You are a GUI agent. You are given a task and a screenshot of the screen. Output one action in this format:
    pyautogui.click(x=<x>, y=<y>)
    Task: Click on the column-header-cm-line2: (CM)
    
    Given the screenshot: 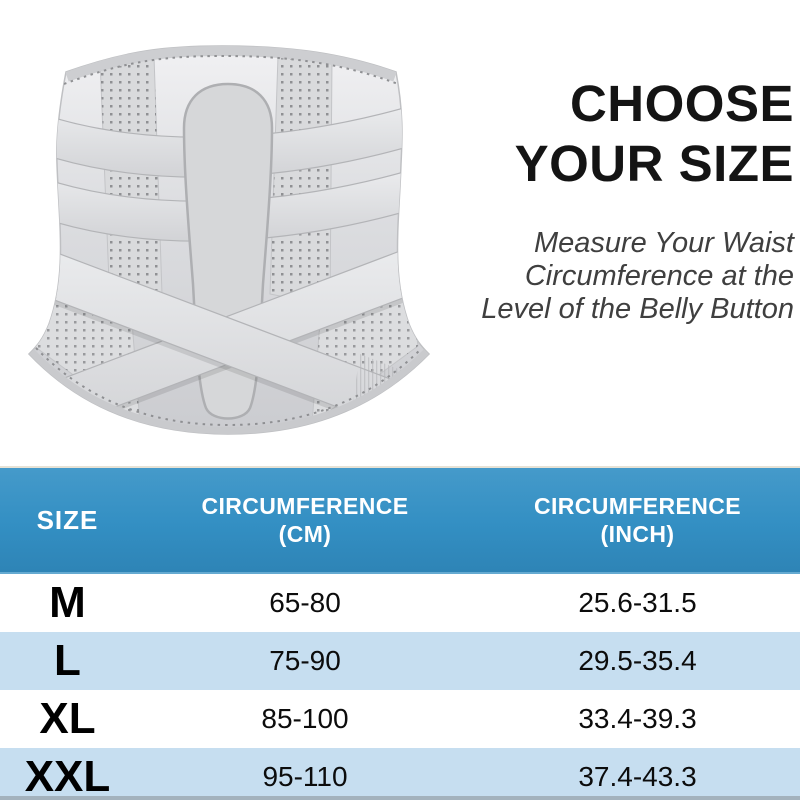 What is the action you would take?
    pyautogui.click(x=305, y=534)
    